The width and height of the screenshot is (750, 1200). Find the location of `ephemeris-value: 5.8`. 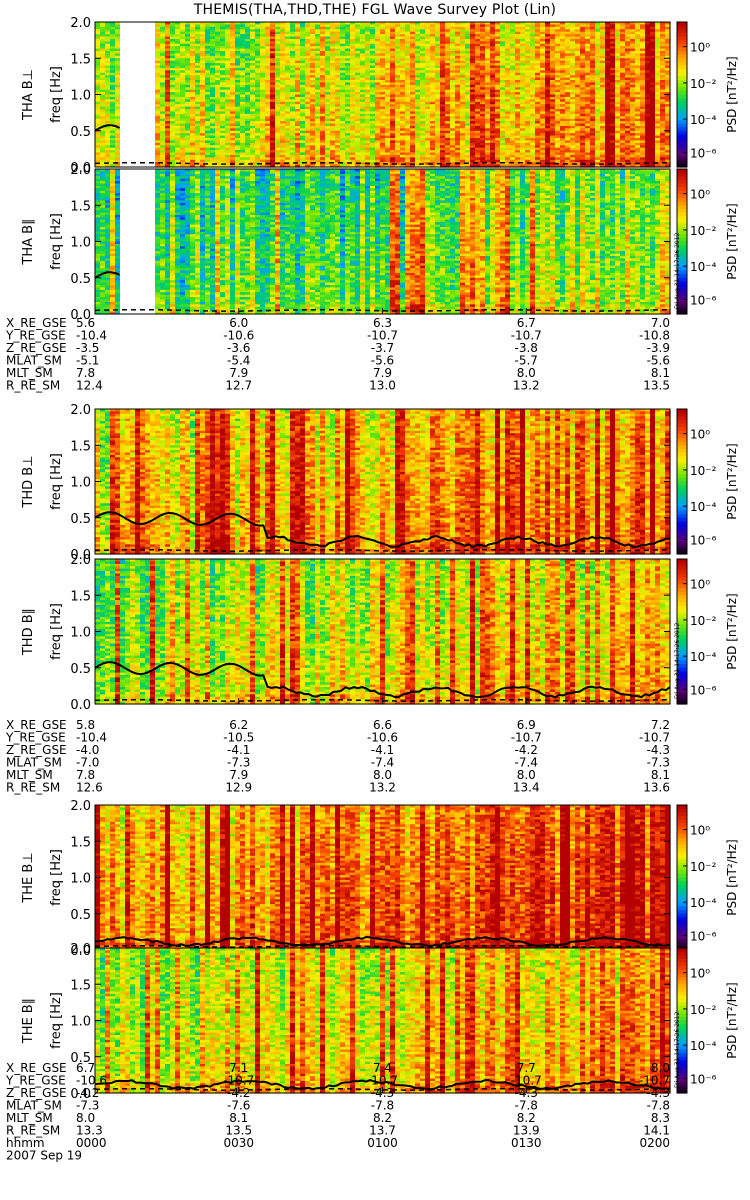

ephemeris-value: 5.8 is located at coordinates (85, 725).